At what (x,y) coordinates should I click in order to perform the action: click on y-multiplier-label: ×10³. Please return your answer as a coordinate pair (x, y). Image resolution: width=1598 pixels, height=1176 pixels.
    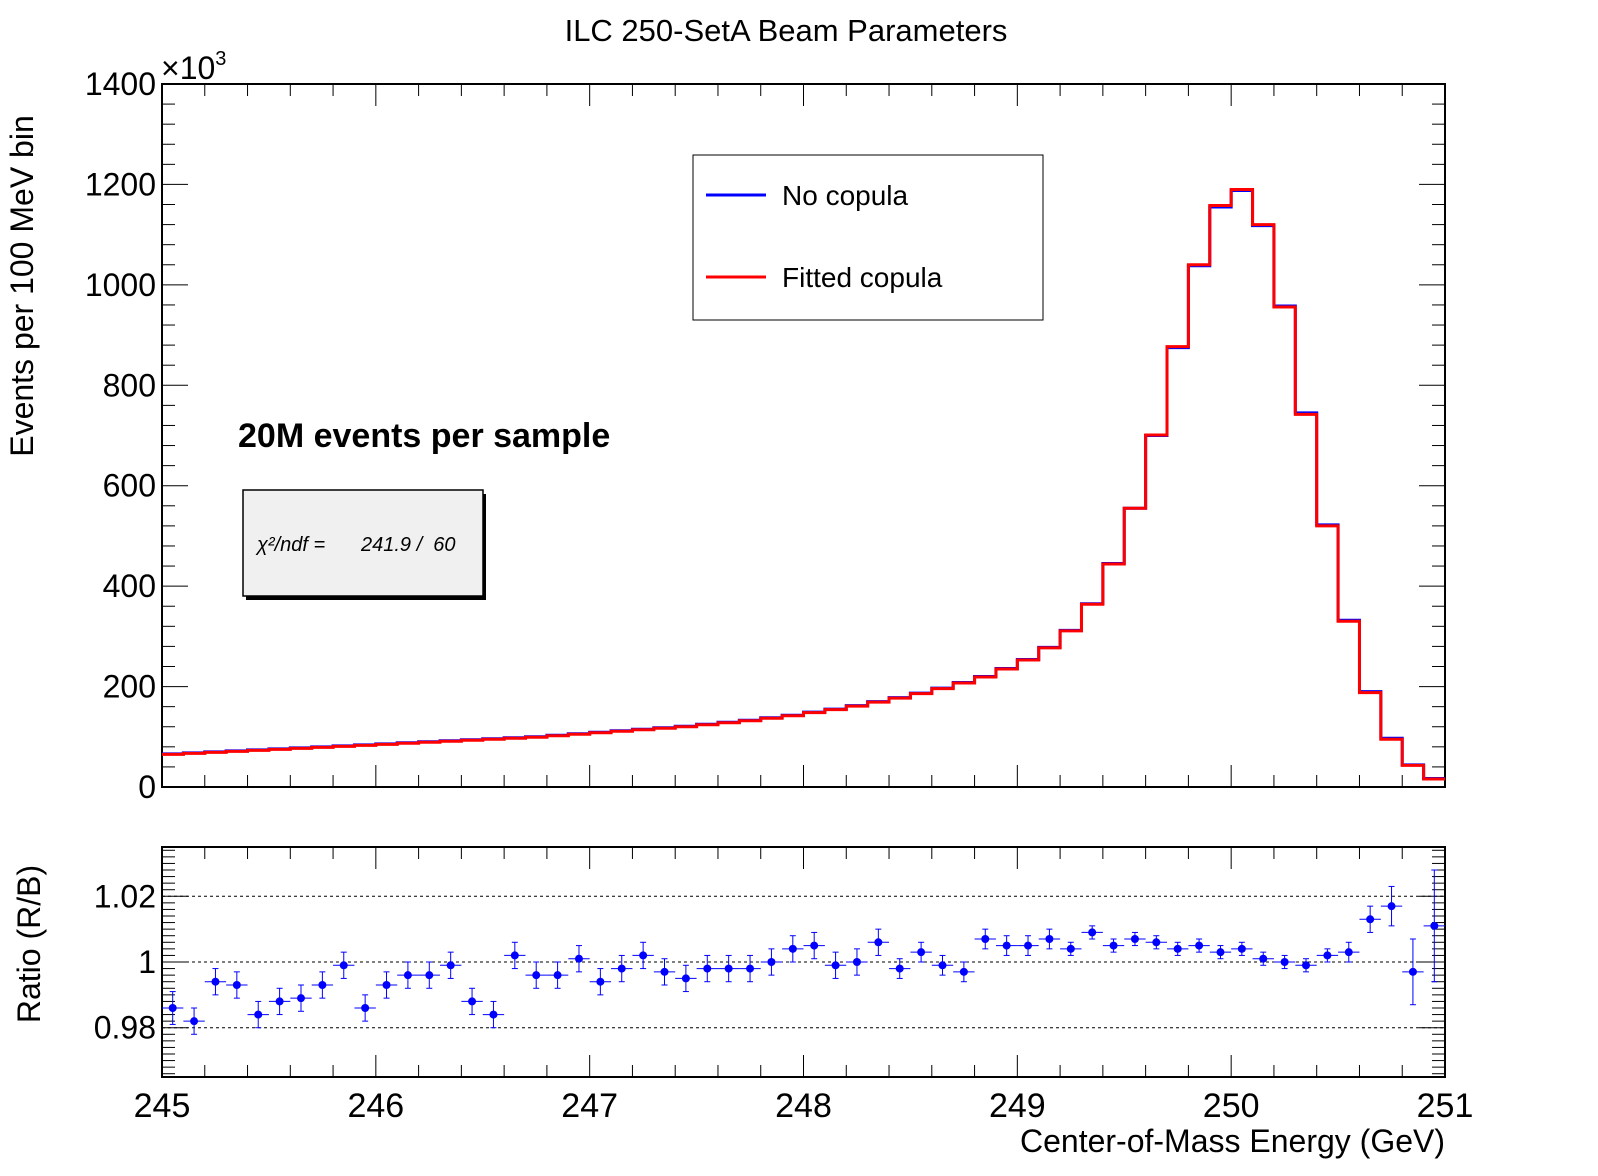
    Looking at the image, I should click on (193, 67).